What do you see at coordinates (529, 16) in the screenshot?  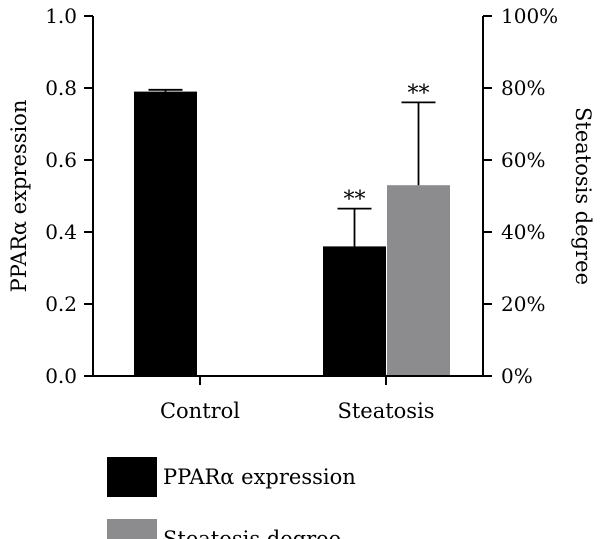 I see `y-right-tick-label: 100%` at bounding box center [529, 16].